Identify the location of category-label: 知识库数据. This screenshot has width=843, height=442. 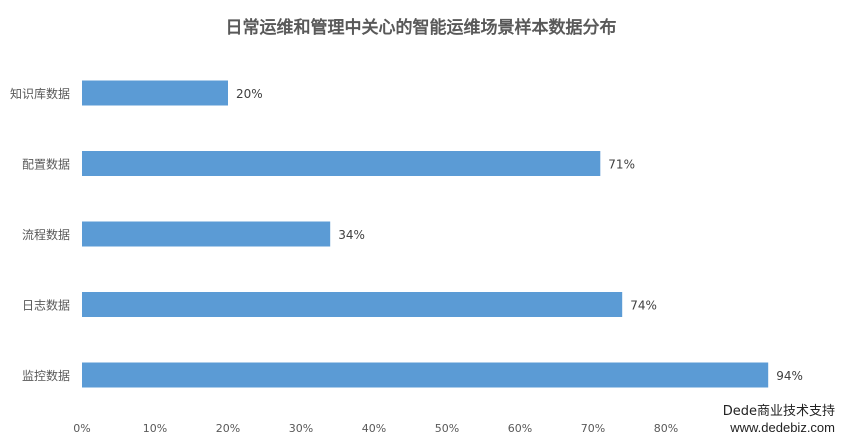
(40, 93).